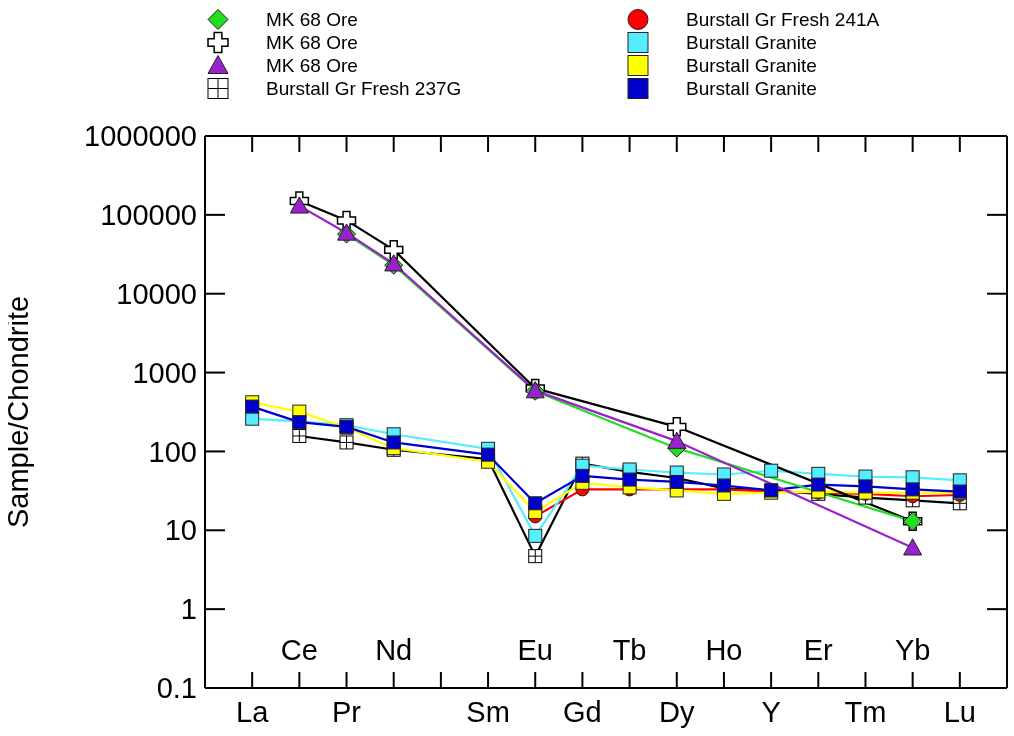  I want to click on x-tick-label: Yb, so click(912, 650).